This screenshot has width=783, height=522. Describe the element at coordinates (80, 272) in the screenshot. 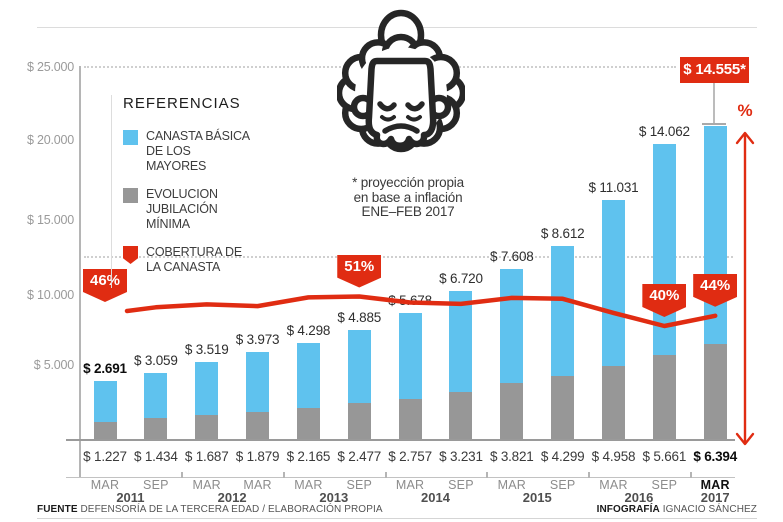

I see `y-axis-spine` at that location.